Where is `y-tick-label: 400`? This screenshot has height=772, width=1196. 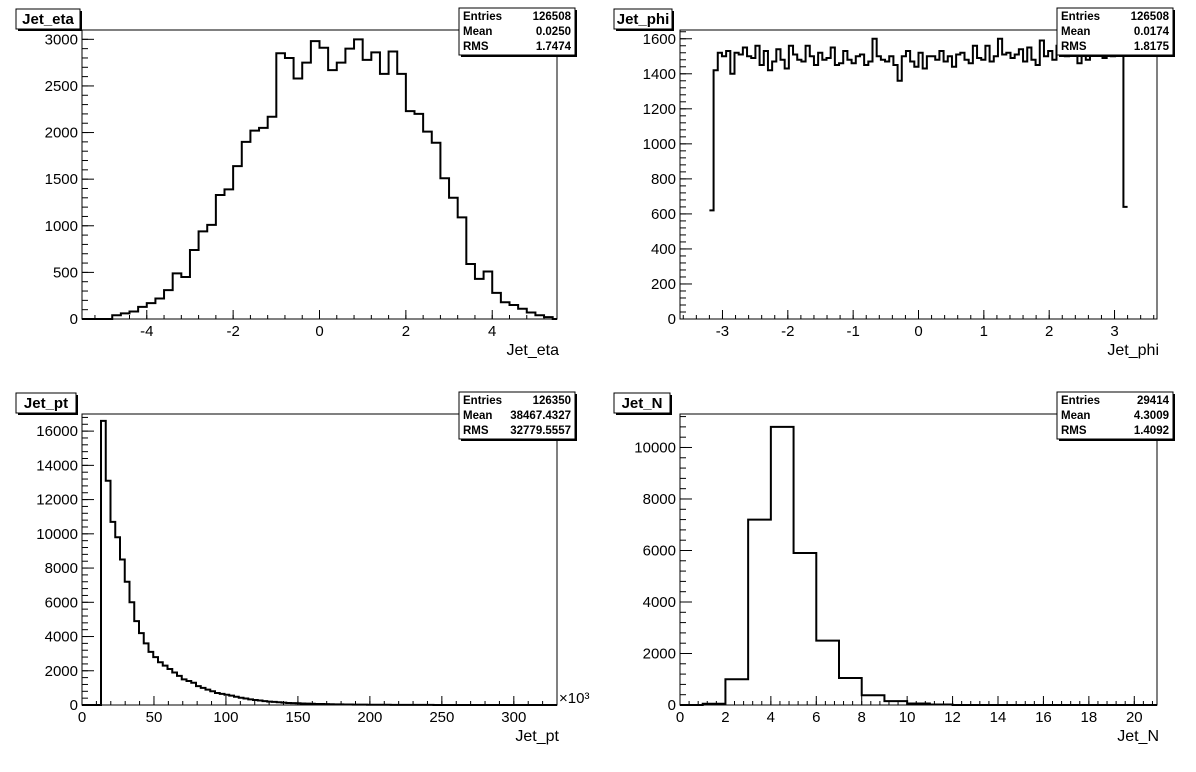 y-tick-label: 400 is located at coordinates (663, 249).